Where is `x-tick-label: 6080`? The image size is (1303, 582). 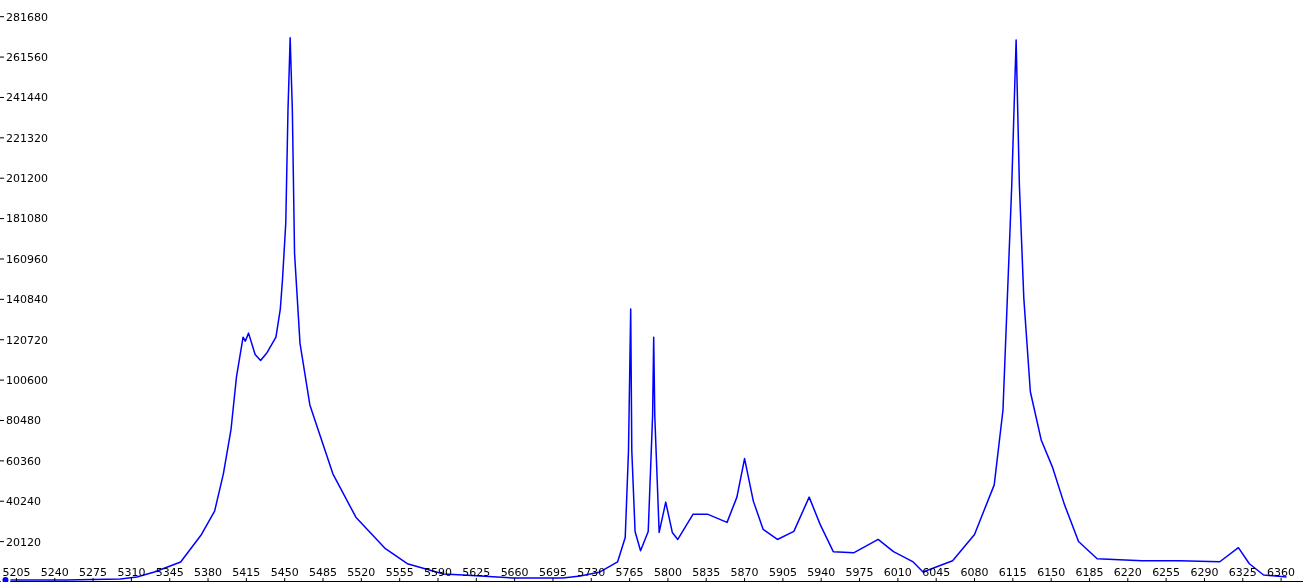 x-tick-label: 6080 is located at coordinates (974, 572).